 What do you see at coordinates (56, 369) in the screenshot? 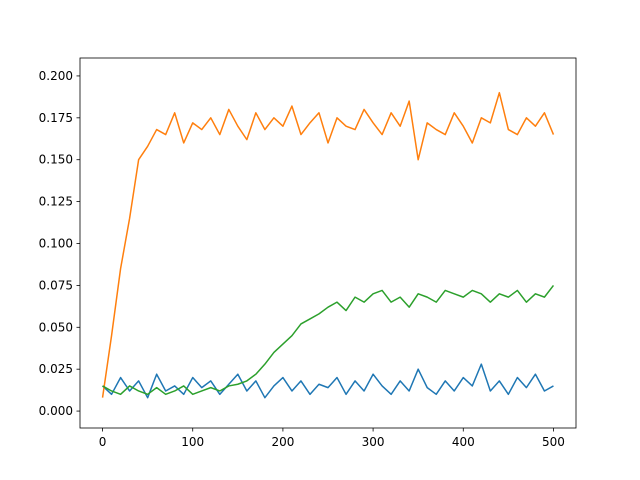
I see `y-tick-label: 0.025` at bounding box center [56, 369].